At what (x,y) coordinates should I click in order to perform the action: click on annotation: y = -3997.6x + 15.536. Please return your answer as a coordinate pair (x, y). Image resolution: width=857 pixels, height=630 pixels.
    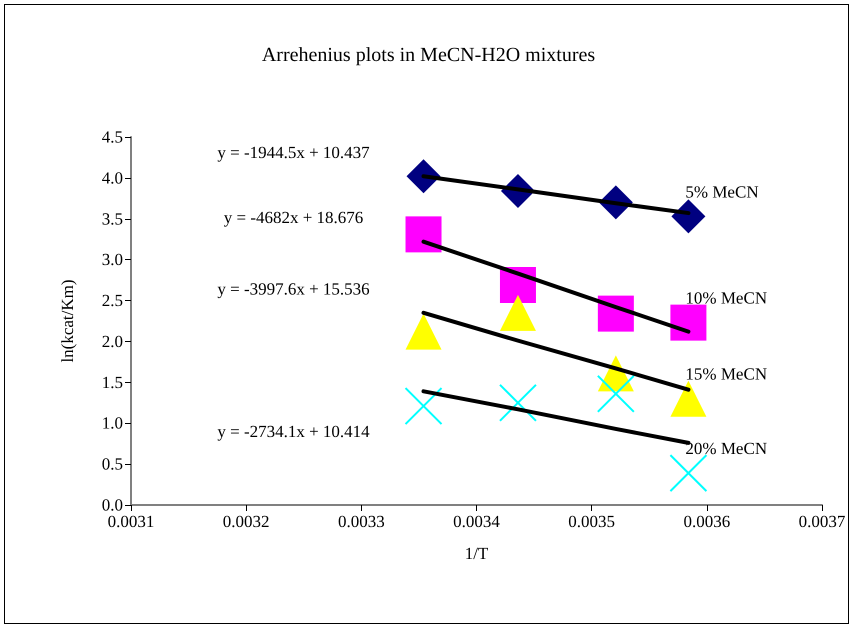
    Looking at the image, I should click on (293, 288).